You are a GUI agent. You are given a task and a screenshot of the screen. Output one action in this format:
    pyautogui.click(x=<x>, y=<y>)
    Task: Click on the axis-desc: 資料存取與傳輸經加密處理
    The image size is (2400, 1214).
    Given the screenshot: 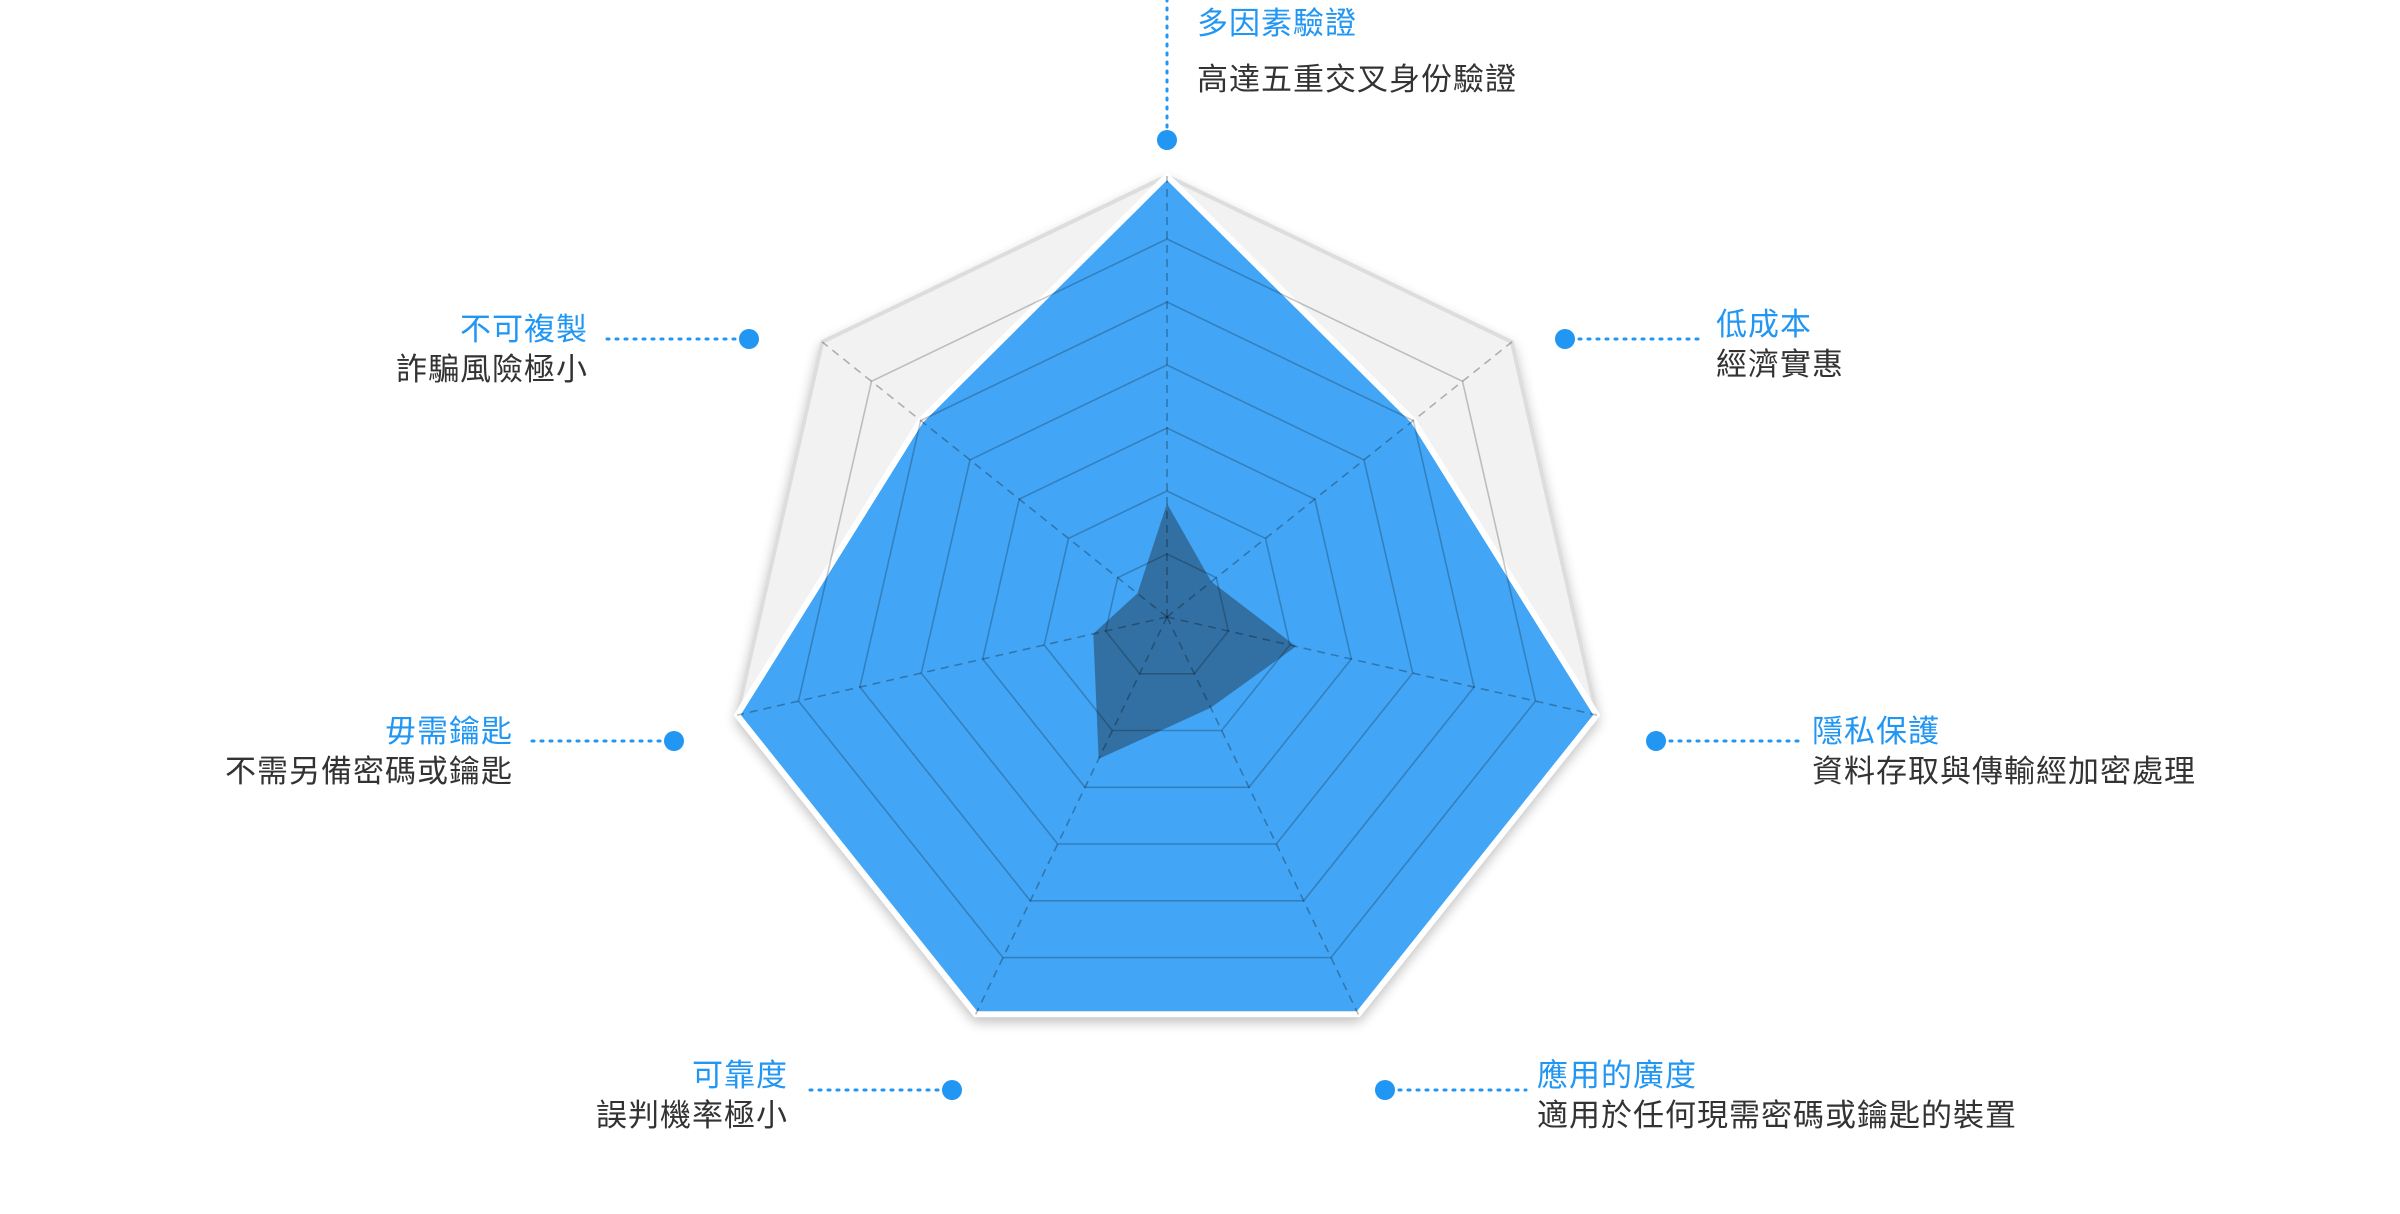 What is the action you would take?
    pyautogui.click(x=2004, y=772)
    